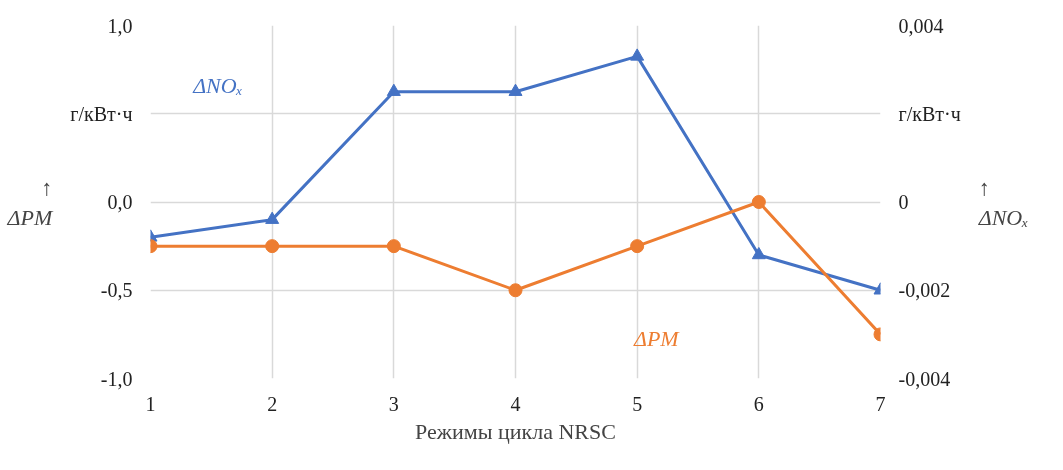  Describe the element at coordinates (120, 202) in the screenshot. I see `y-tick-label: 0,0` at that location.